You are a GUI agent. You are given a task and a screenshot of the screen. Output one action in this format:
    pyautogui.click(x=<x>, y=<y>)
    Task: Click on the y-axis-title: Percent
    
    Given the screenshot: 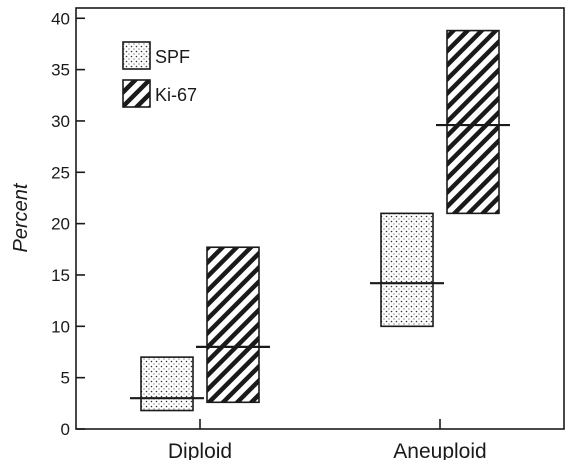 What is the action you would take?
    pyautogui.click(x=21, y=217)
    